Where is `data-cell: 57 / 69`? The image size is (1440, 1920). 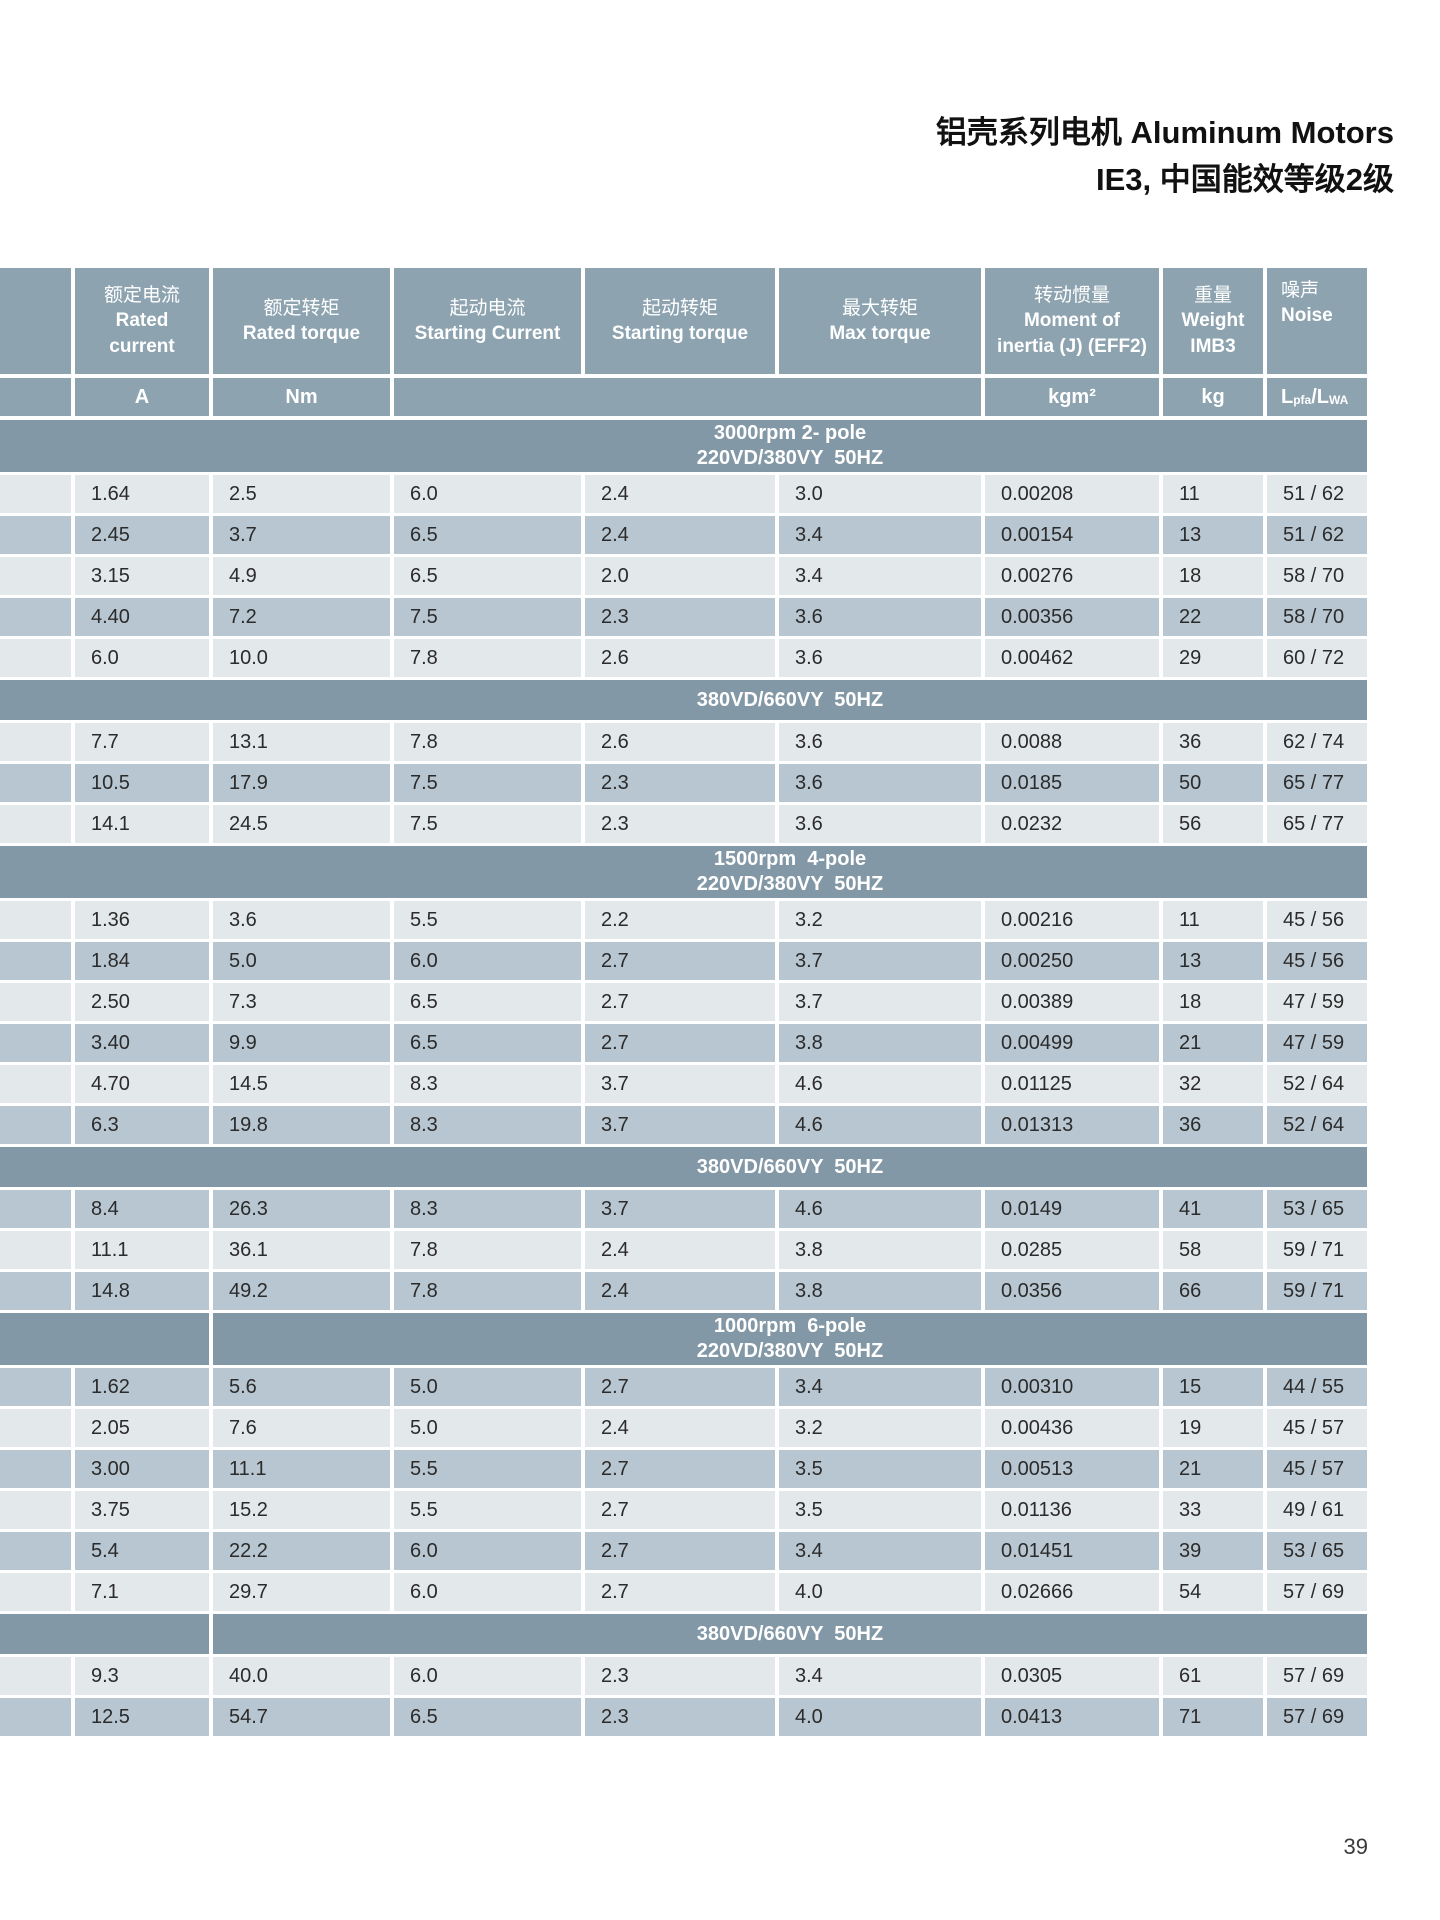
data-cell: 57 / 69 is located at coordinates (1317, 1592).